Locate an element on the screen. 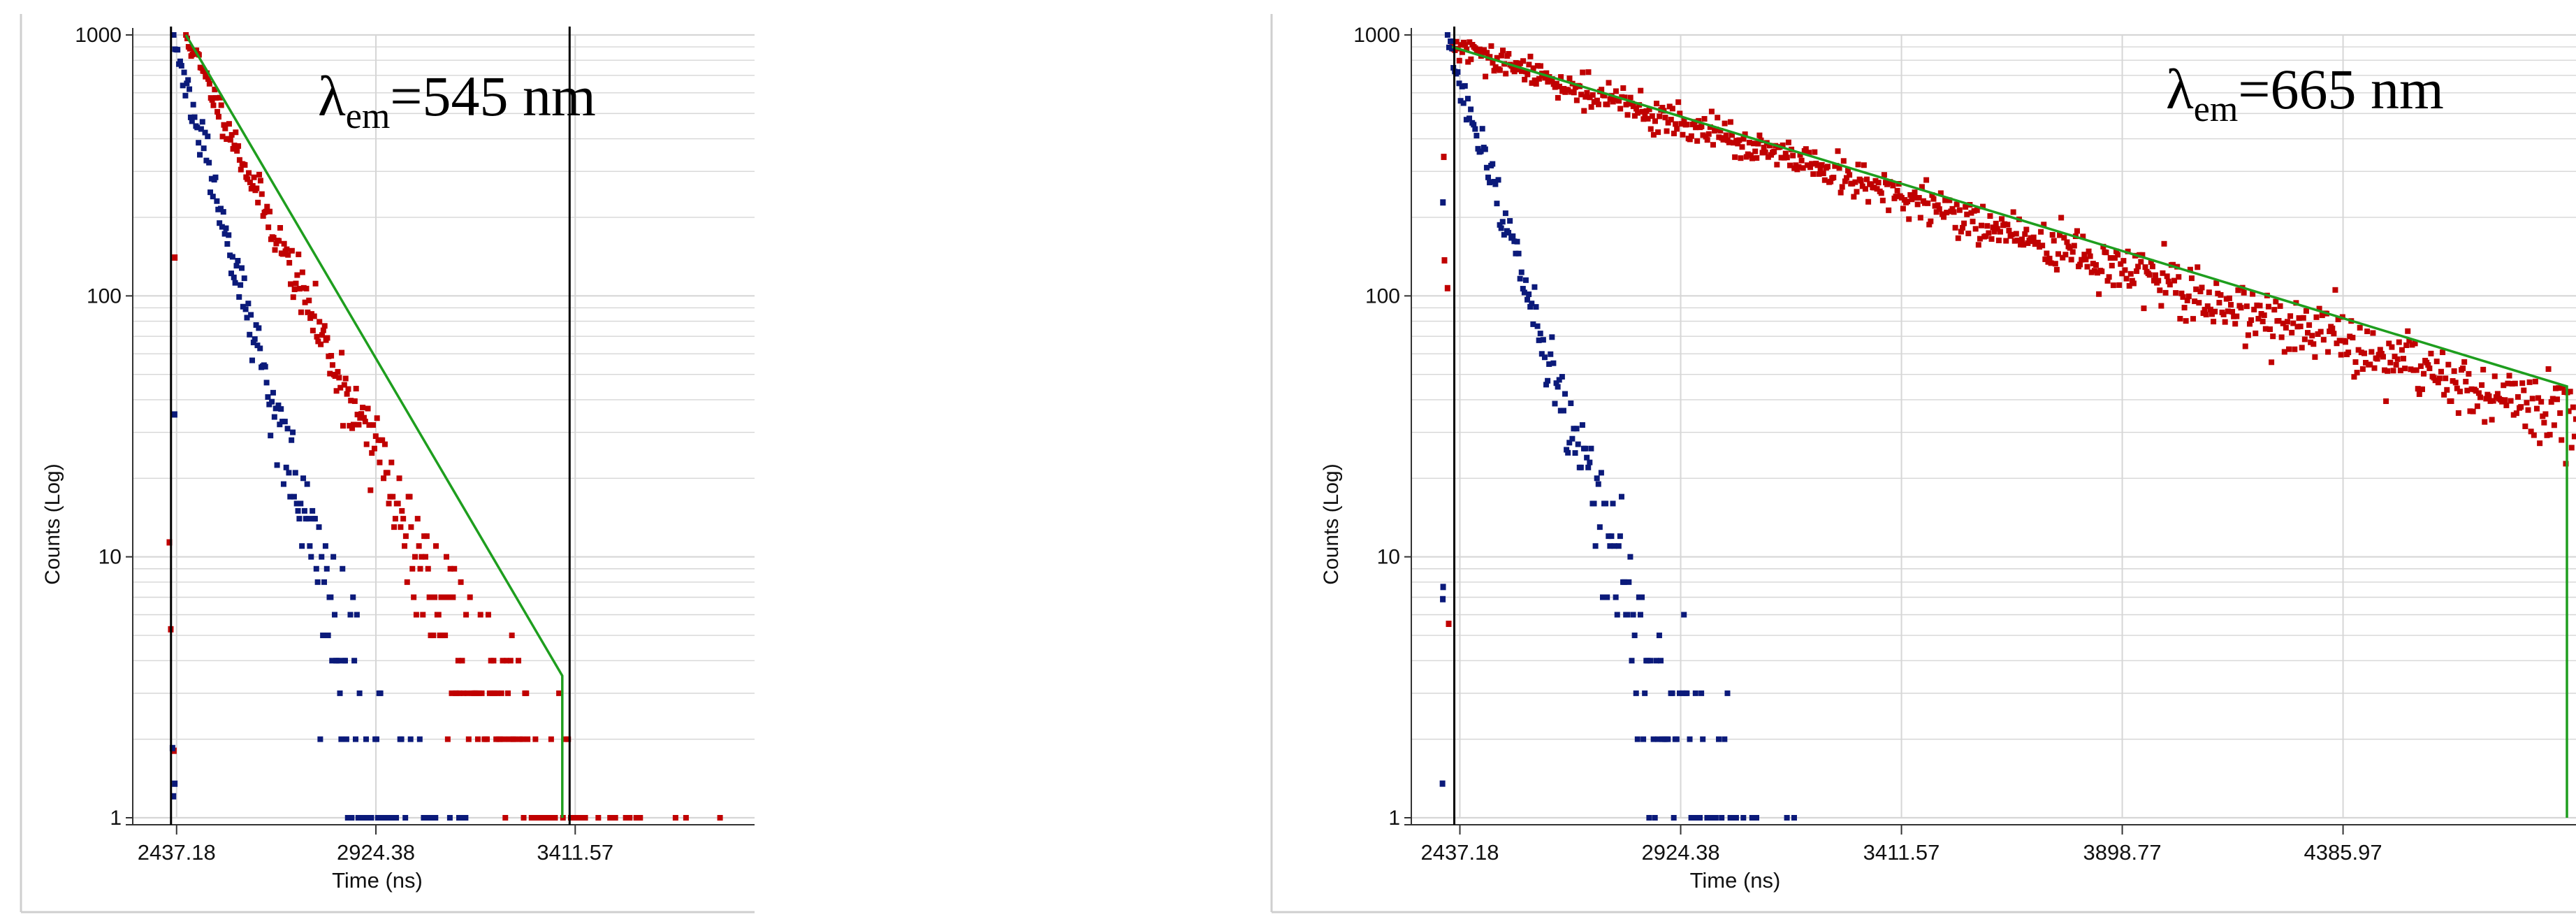 This screenshot has height=924, width=2576. y-tick-label: 1 is located at coordinates (1394, 818).